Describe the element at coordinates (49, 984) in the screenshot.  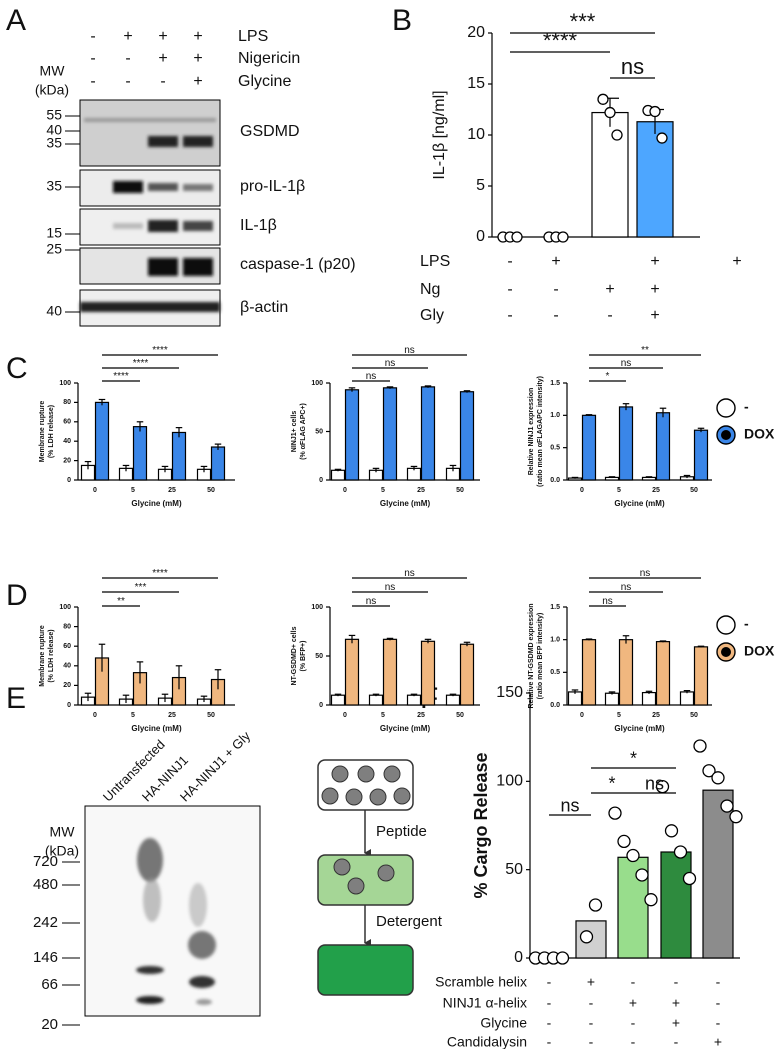
I see `mw-marker: 66` at that location.